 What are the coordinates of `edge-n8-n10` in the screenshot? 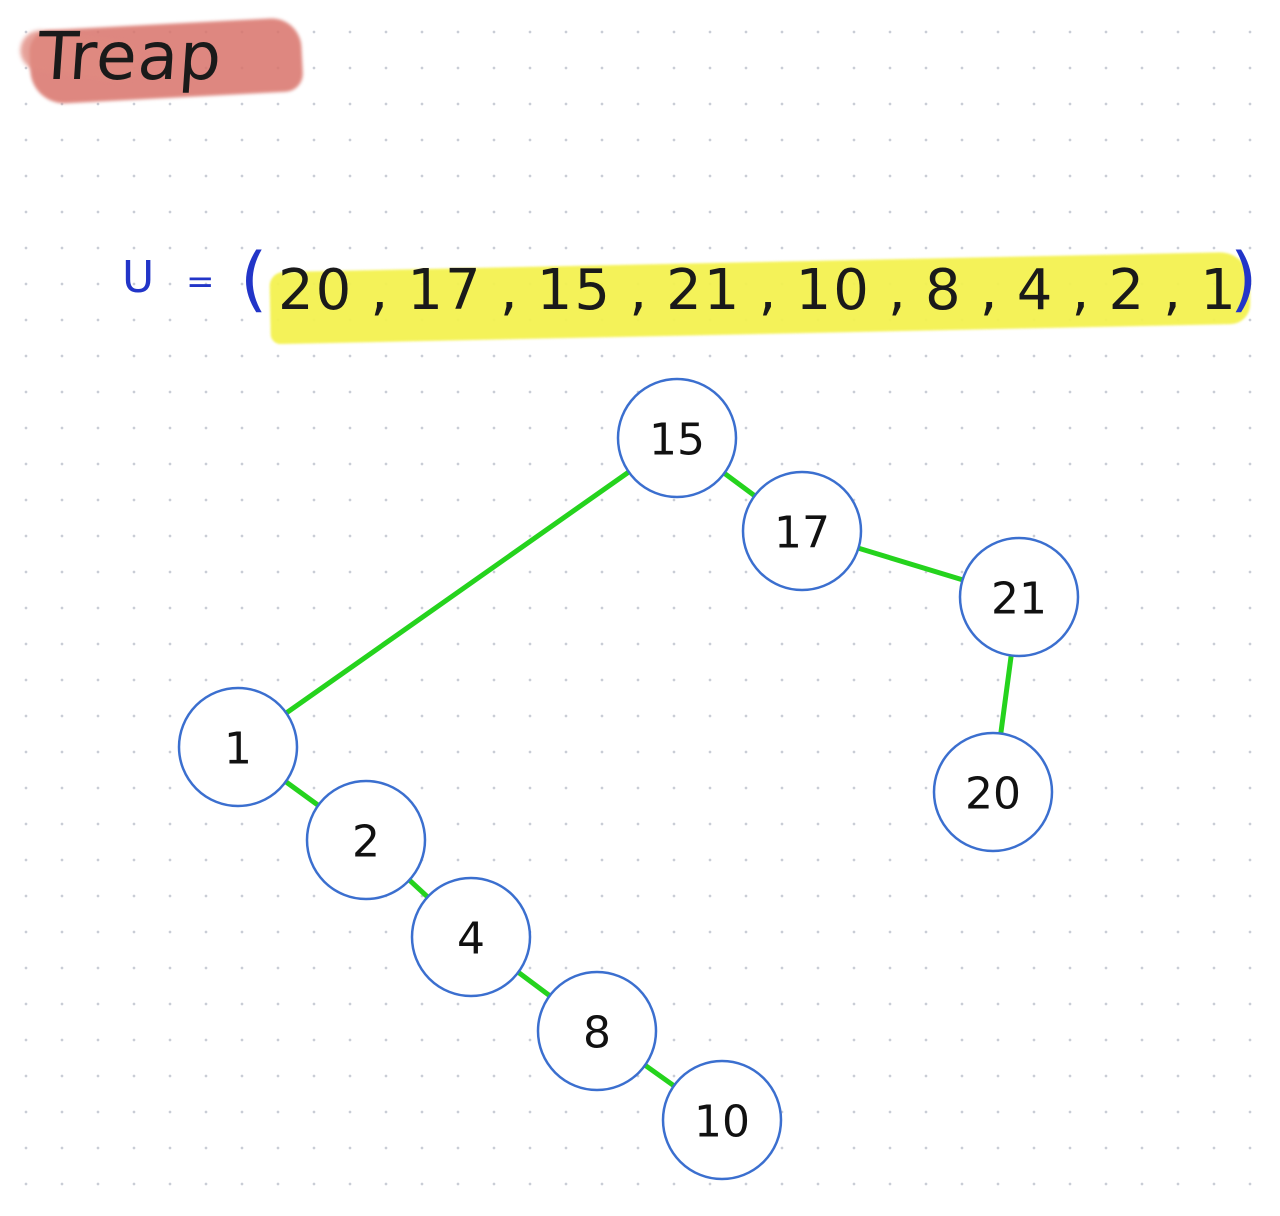 It's located at (659, 1075).